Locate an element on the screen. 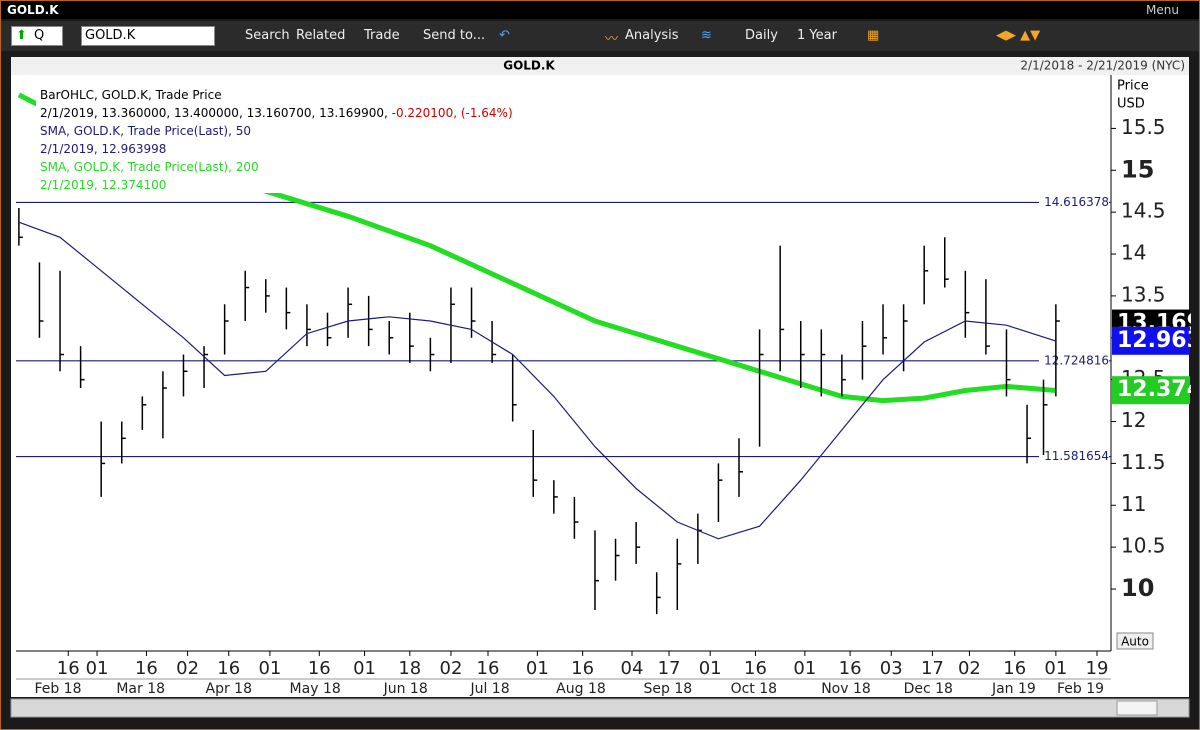 This screenshot has width=1200, height=730. legend-entry: 2/1/2019, 12.374100 is located at coordinates (103, 185).